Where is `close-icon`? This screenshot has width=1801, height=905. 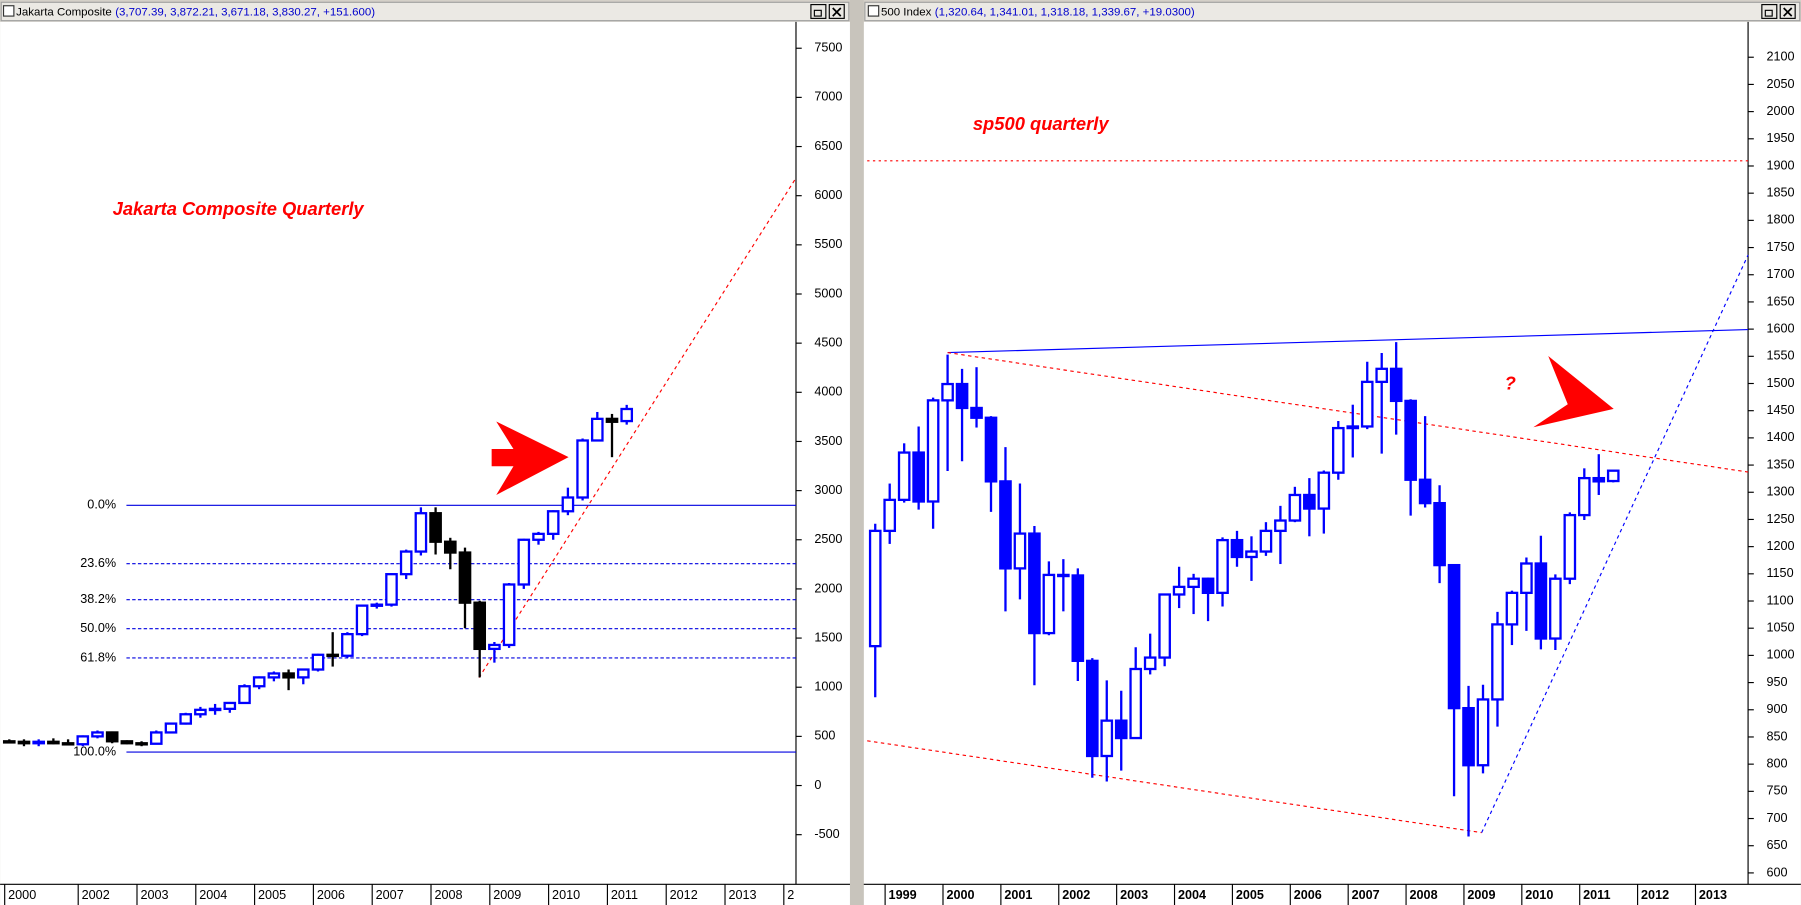
close-icon is located at coordinates (1788, 12).